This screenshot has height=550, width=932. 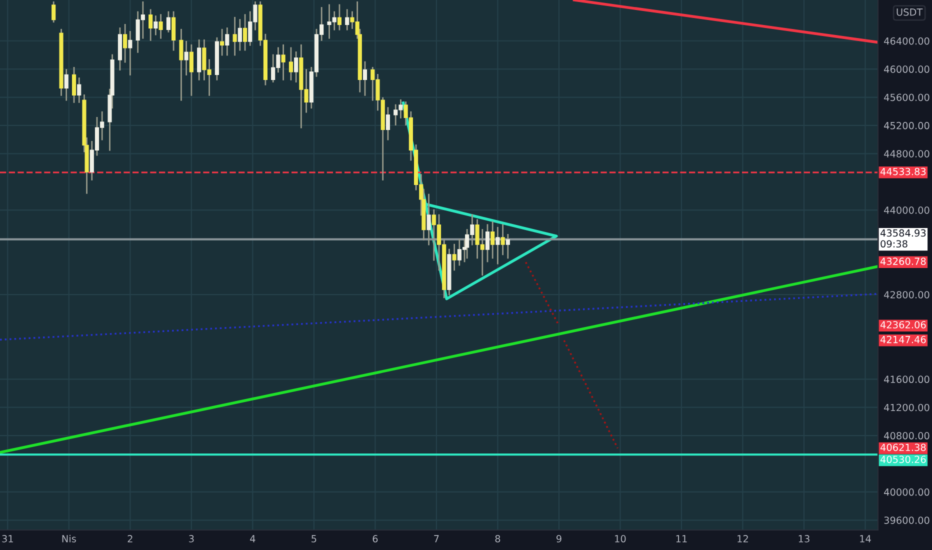 I want to click on text: 42362.06, so click(x=903, y=324).